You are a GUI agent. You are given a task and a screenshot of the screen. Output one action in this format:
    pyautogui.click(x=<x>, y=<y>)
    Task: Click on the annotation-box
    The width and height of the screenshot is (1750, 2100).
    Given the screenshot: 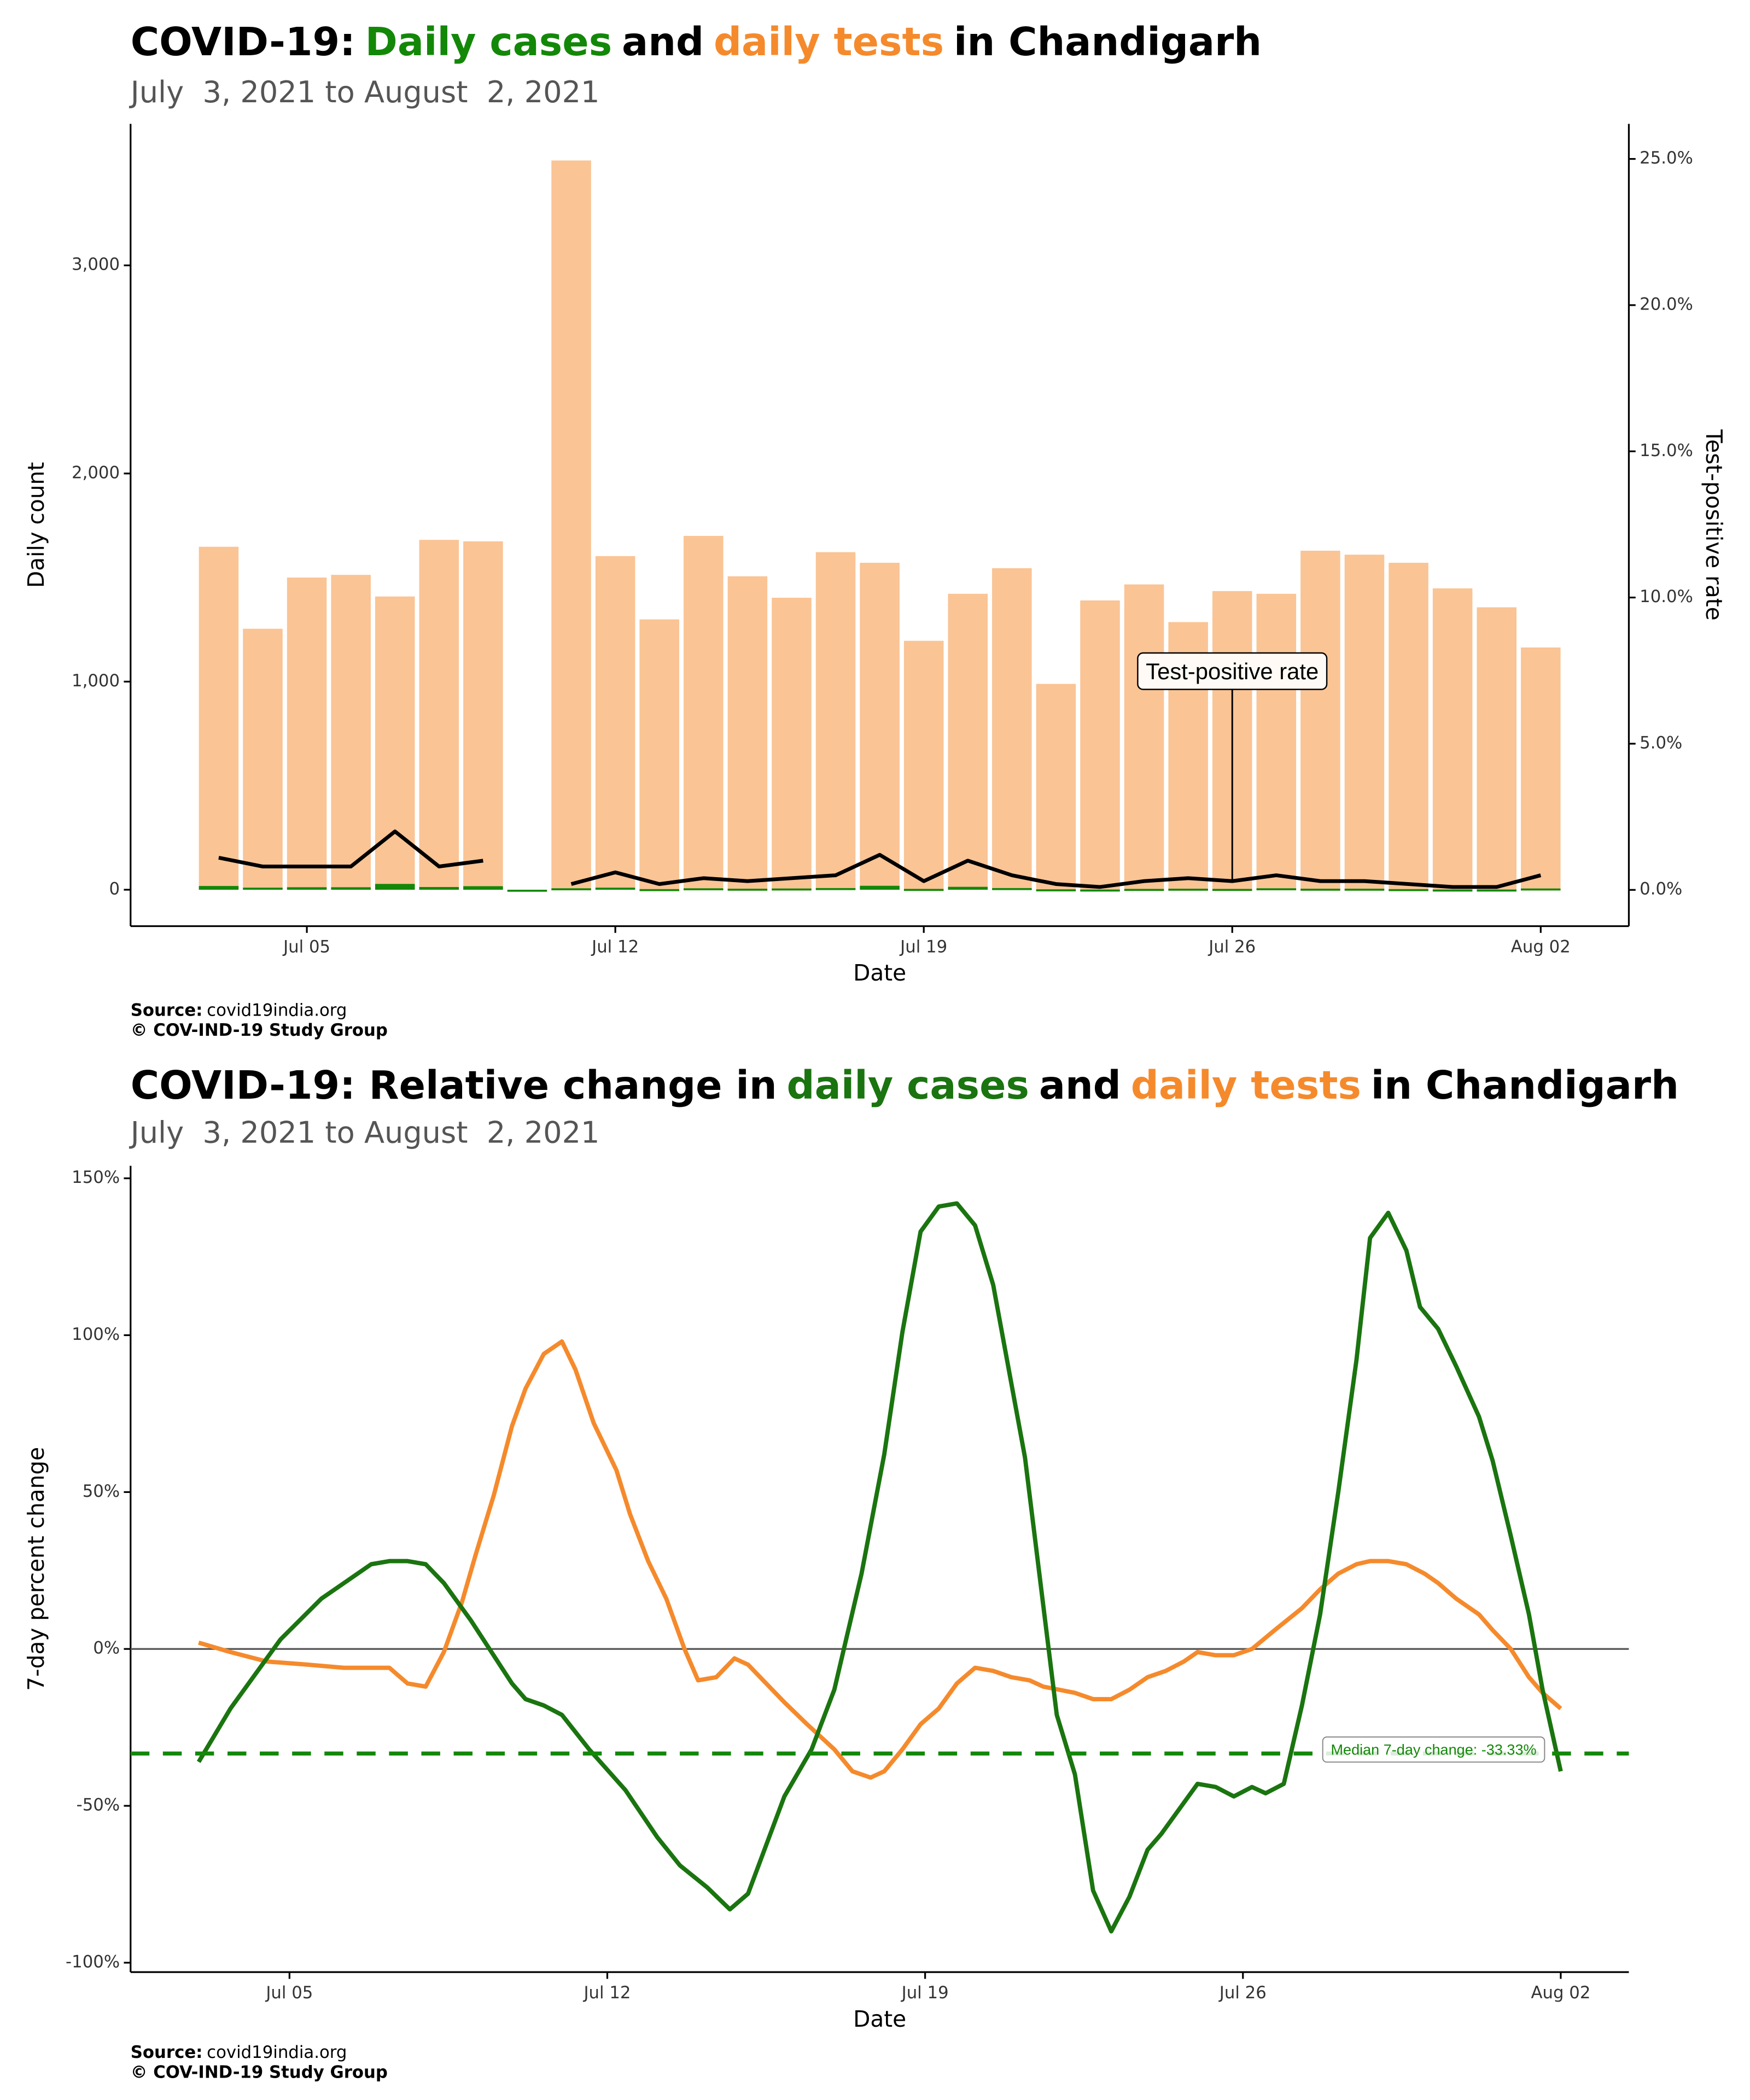 What is the action you would take?
    pyautogui.click(x=1232, y=671)
    